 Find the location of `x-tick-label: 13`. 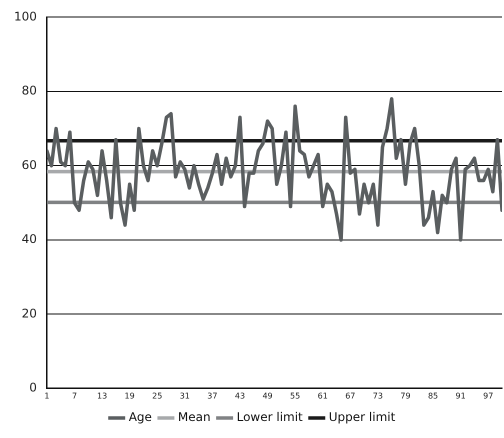

x-tick-label: 13 is located at coordinates (102, 395).